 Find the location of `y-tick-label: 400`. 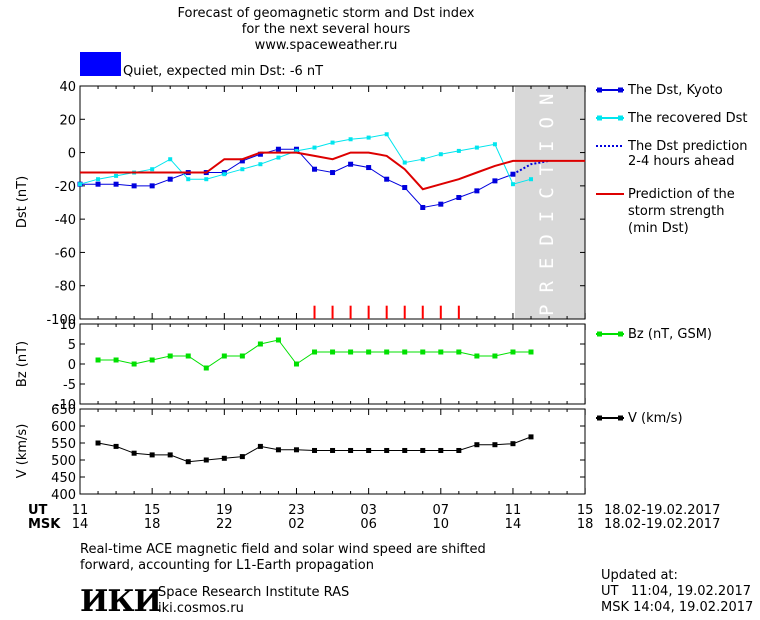

y-tick-label: 400 is located at coordinates (63, 495).